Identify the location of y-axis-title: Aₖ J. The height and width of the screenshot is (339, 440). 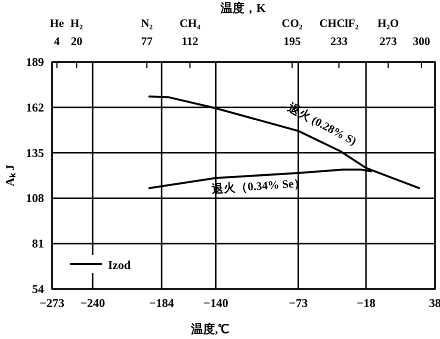
(10, 175).